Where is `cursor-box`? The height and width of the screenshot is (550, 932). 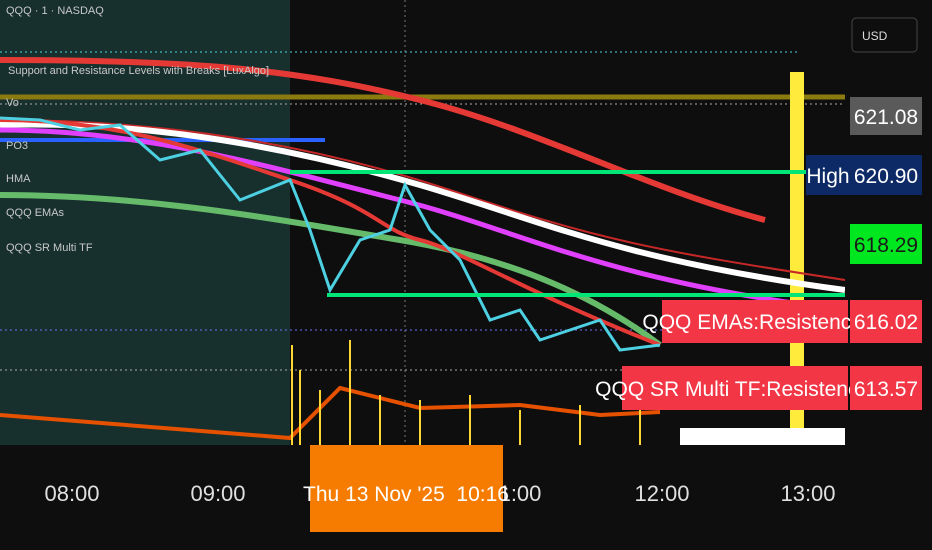 cursor-box is located at coordinates (406, 488).